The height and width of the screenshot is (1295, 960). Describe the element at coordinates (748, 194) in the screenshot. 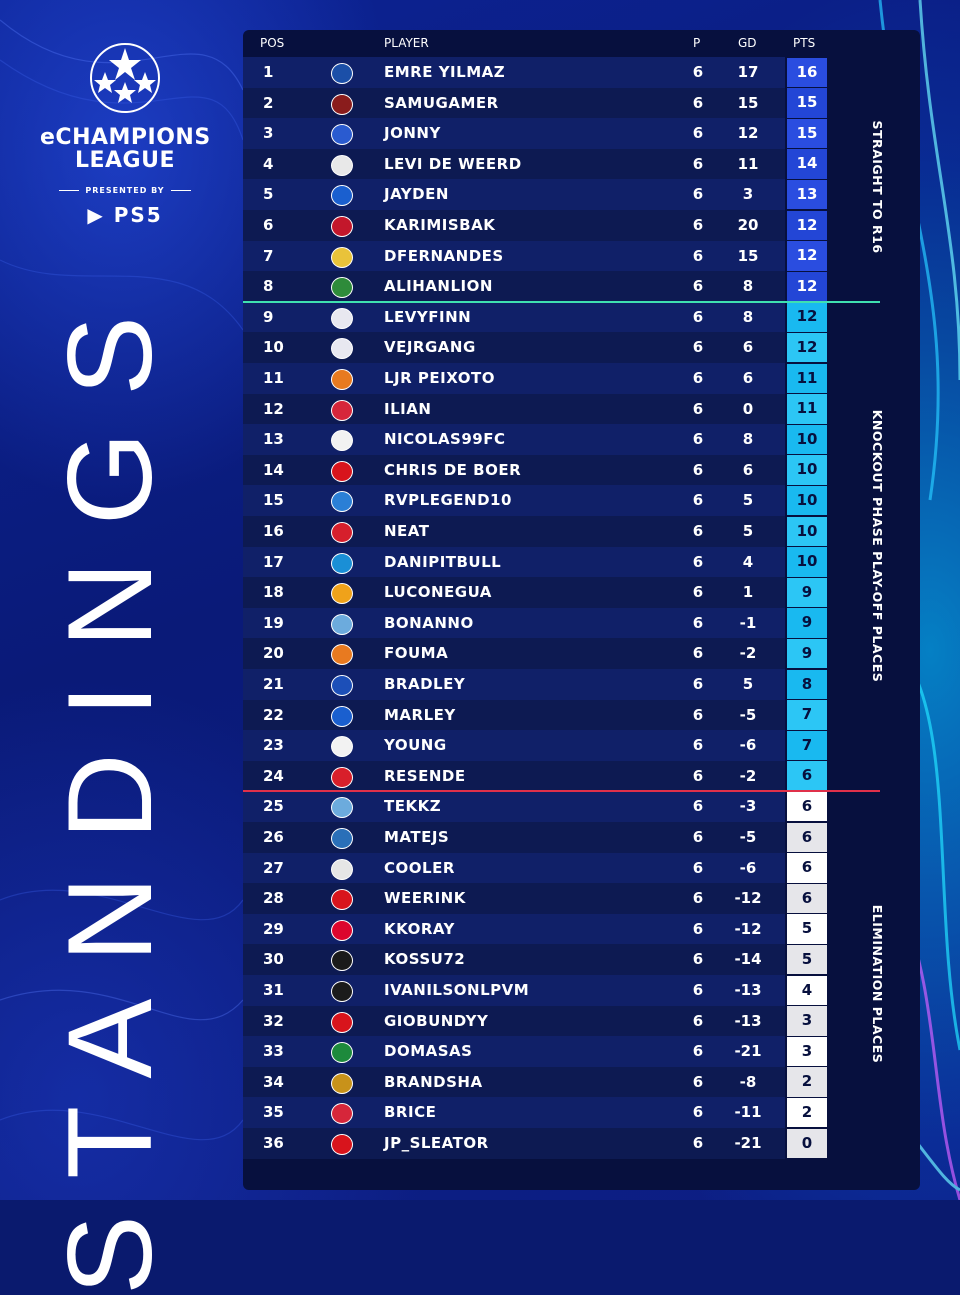

I see `goal-difference-cell: 3` at that location.